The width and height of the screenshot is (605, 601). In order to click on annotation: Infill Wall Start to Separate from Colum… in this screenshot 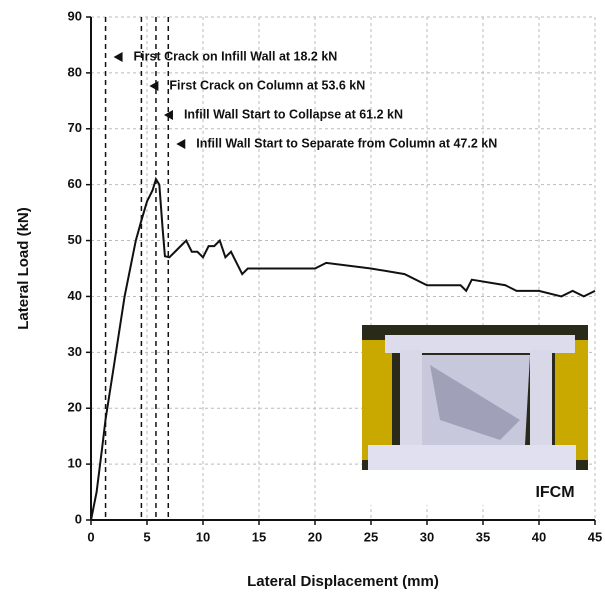, I will do `click(346, 143)`.